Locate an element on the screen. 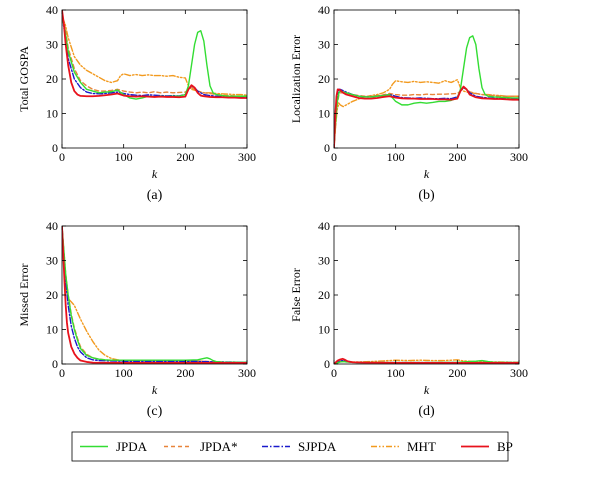  legend-label: JPDA* is located at coordinates (219, 446).